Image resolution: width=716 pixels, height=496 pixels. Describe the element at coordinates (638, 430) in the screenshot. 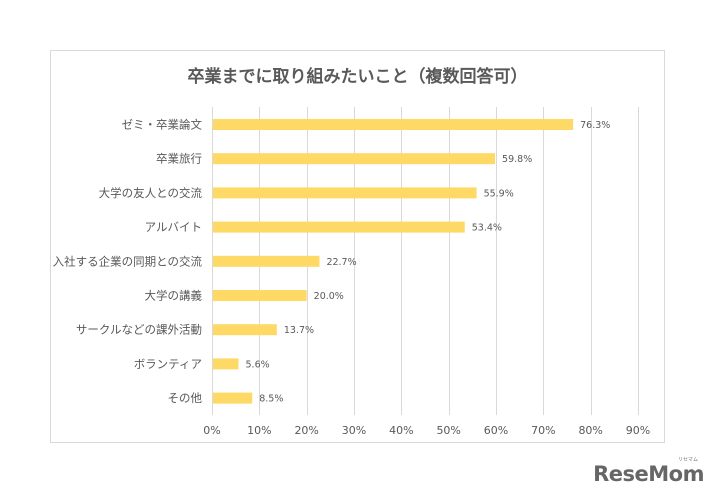

I see `x-tick-label: 90%` at that location.